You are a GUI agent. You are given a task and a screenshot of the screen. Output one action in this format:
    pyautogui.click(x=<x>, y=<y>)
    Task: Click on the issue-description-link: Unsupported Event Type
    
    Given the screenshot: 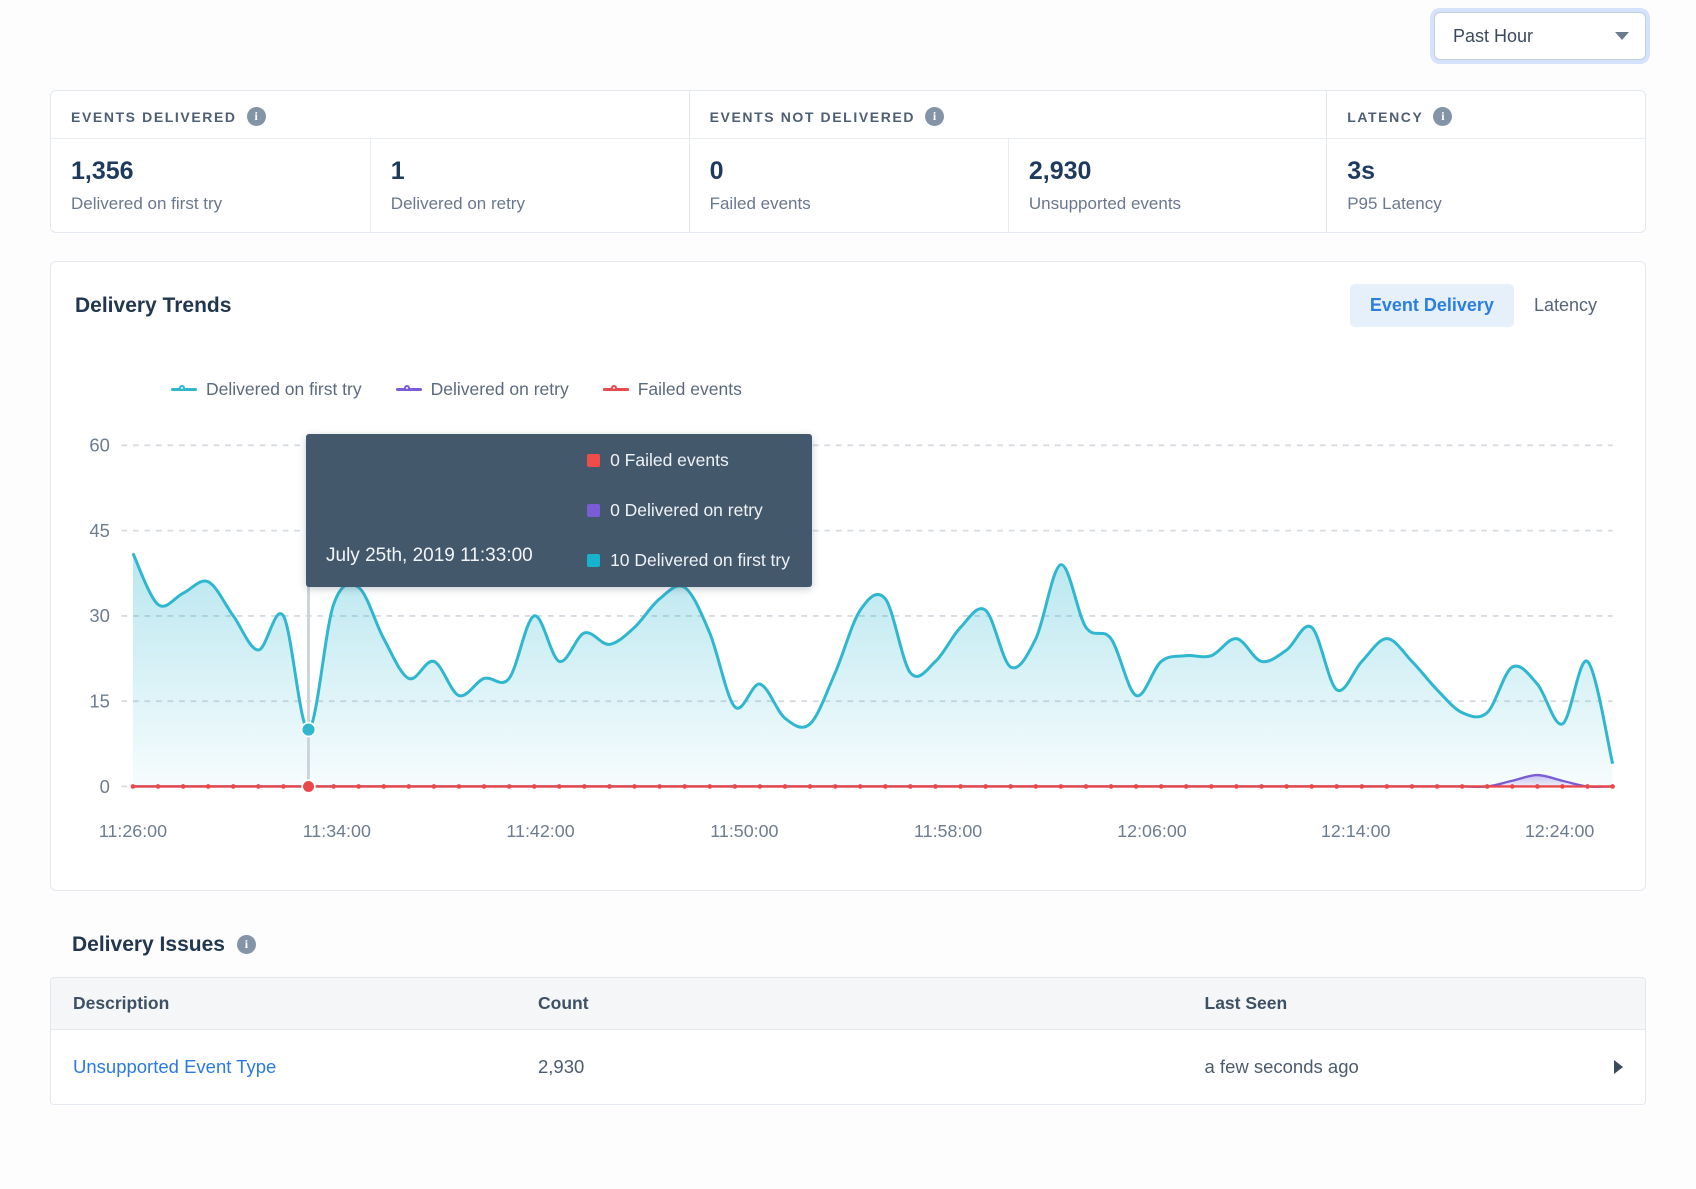 What is the action you would take?
    pyautogui.click(x=175, y=1066)
    